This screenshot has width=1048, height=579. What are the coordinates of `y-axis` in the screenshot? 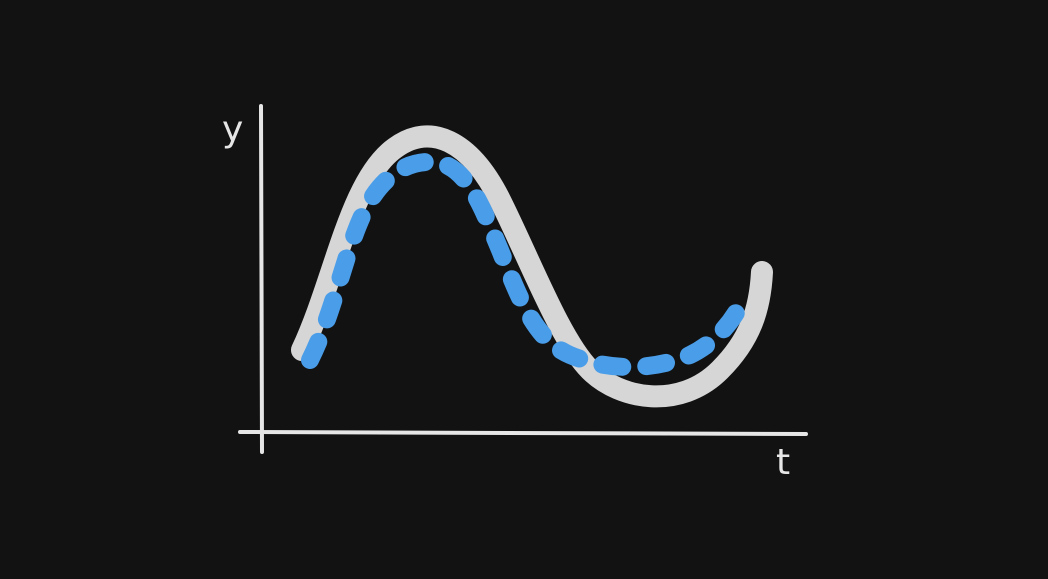 It's located at (261, 279).